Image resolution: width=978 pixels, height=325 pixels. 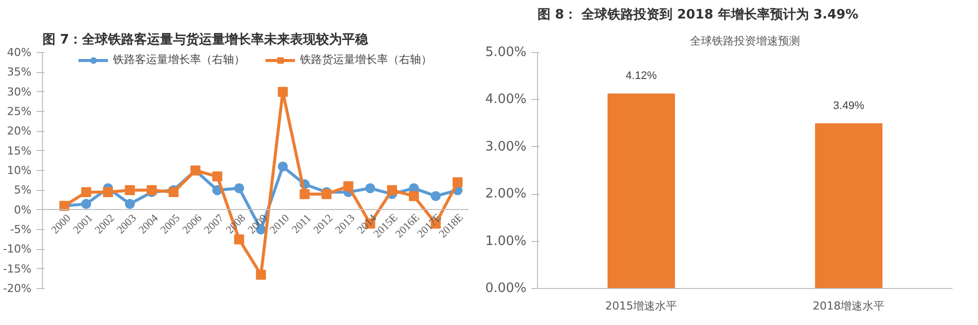 I want to click on chart-title: 图 7：全球铁路客运量与货运量增长率未来表现较为平稳, so click(x=206, y=40).